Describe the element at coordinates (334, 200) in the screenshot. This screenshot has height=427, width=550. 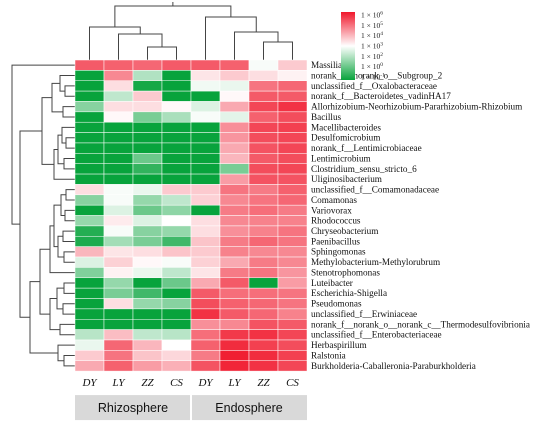
I see `row-label: Comamonas` at that location.